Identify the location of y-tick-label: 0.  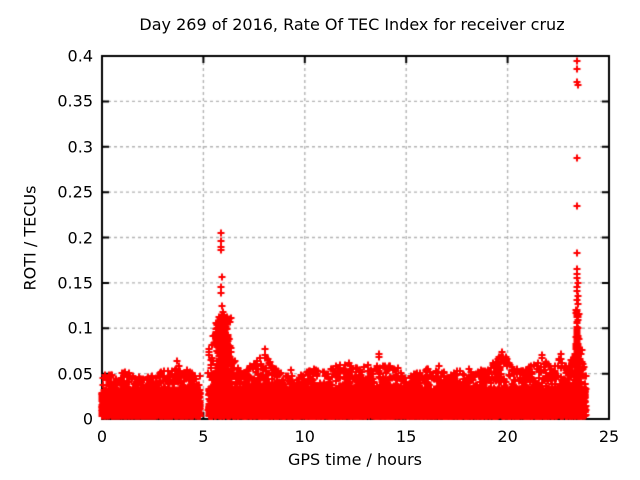
(87, 419).